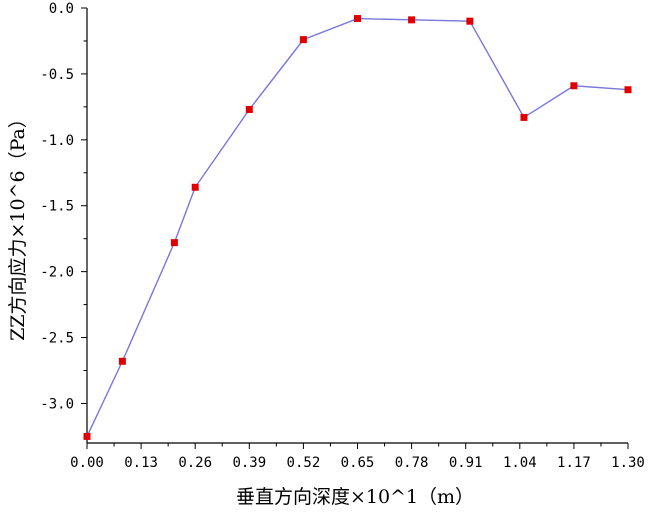 The image size is (648, 514). What do you see at coordinates (57, 404) in the screenshot?
I see `y-tick-label: -3.0` at bounding box center [57, 404].